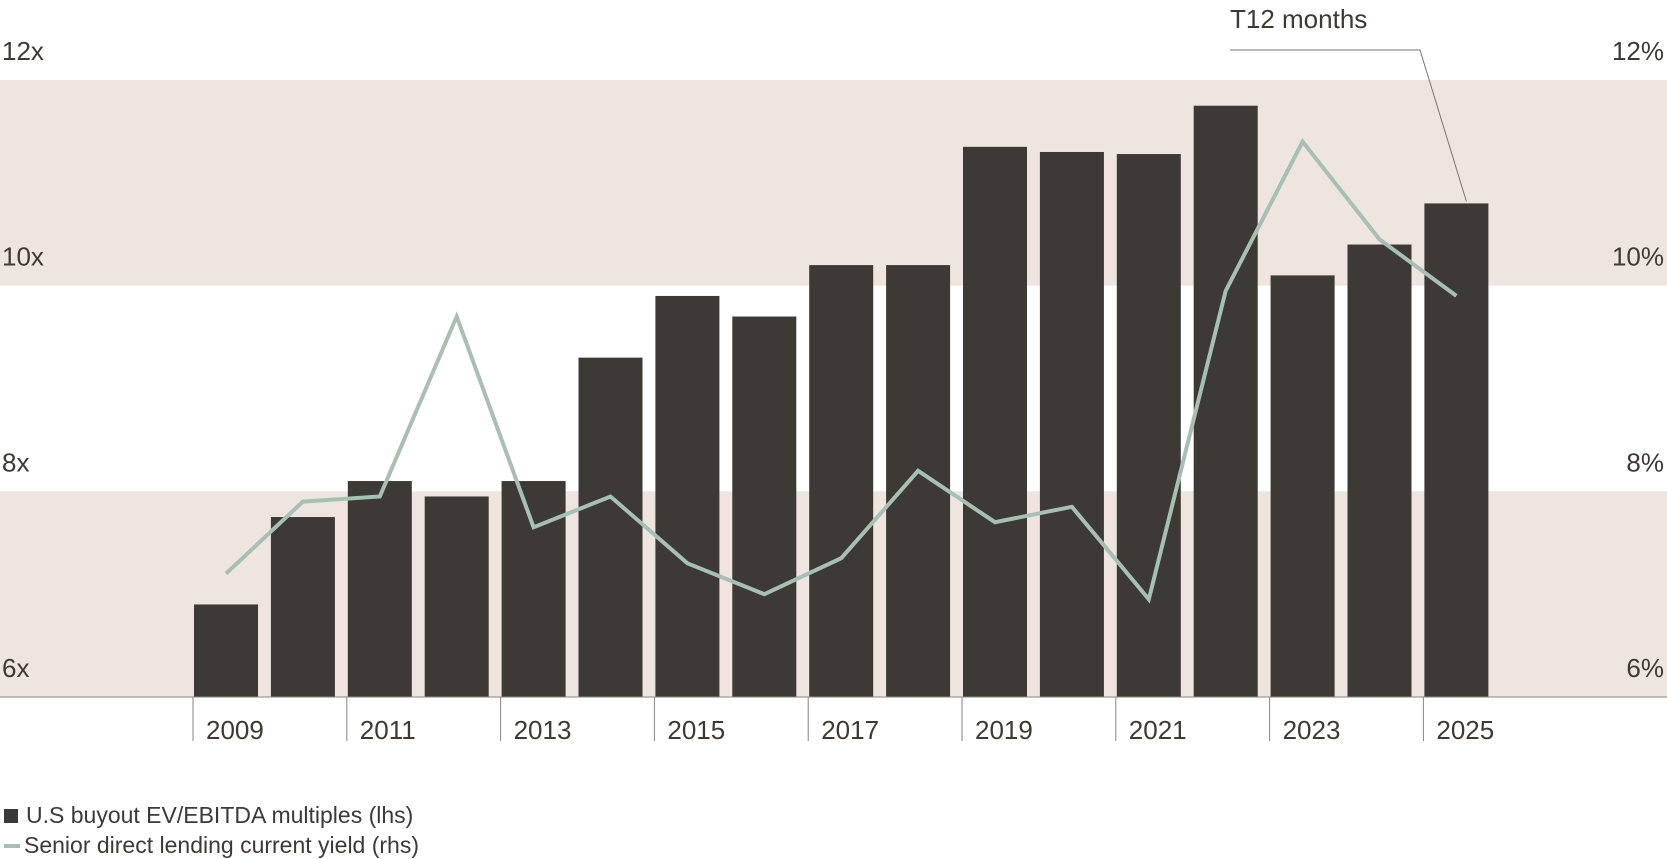 Image resolution: width=1667 pixels, height=859 pixels. I want to click on y-left-tick-label-2: 10x, so click(23, 257).